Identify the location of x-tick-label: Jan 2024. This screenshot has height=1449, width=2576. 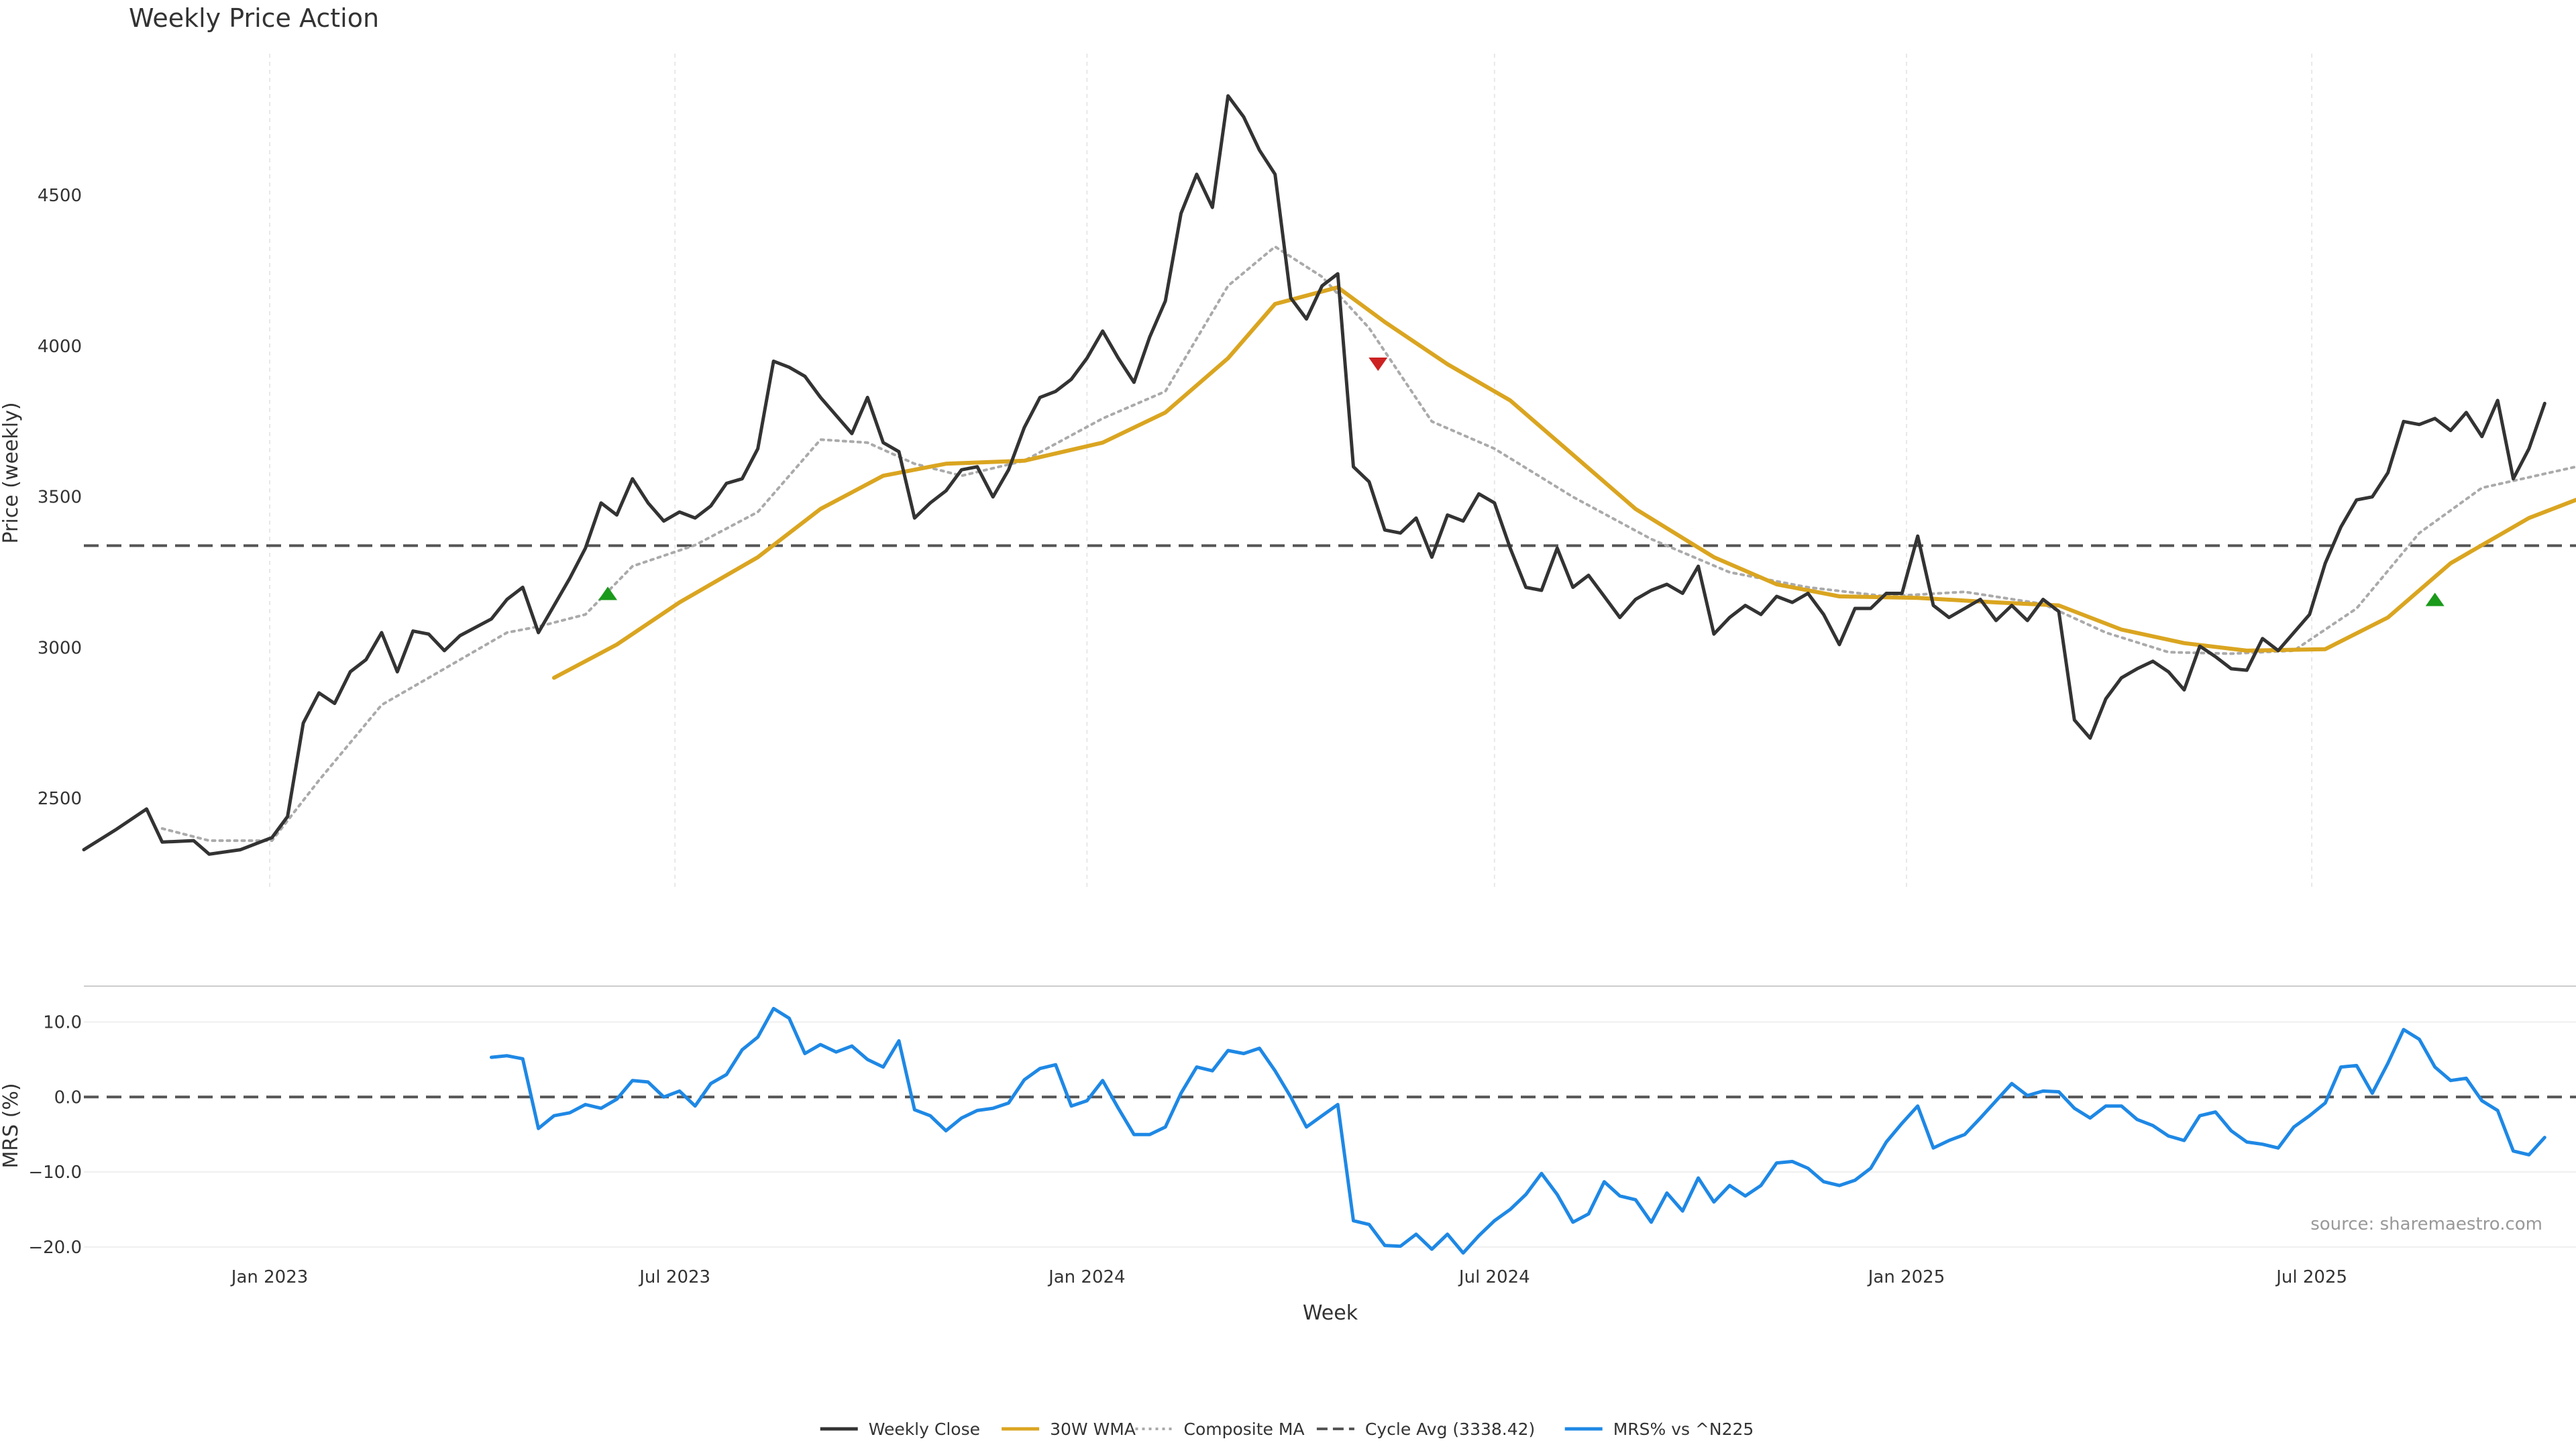
(1086, 1277).